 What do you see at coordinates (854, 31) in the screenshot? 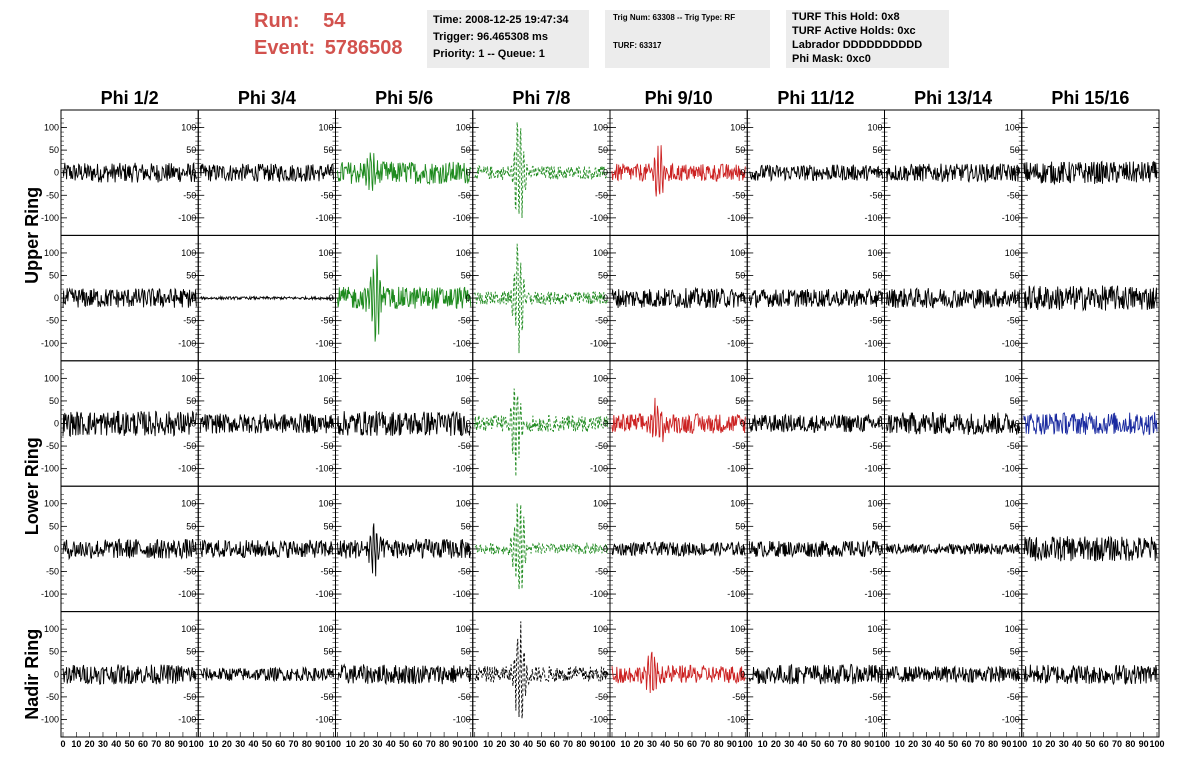
I see `turf-active-text: TURF Active Holds: 0xc` at bounding box center [854, 31].